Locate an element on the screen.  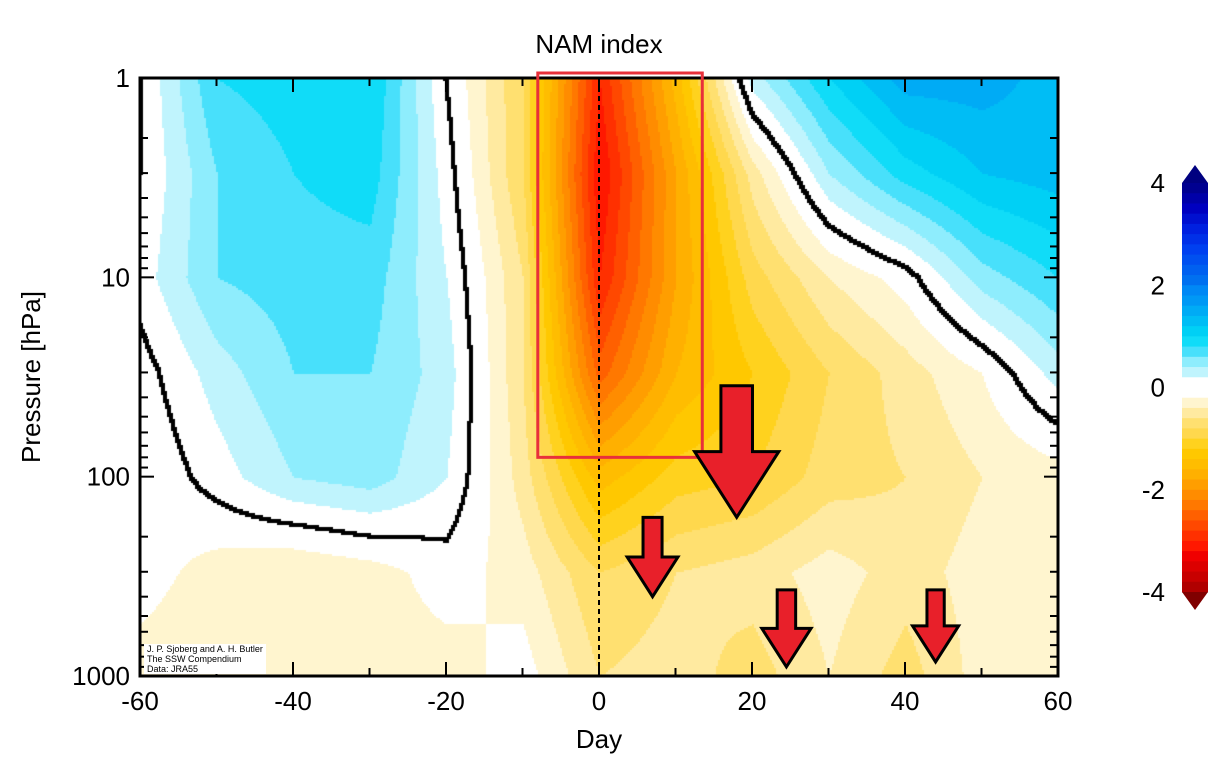
x-tick-label: -60 is located at coordinates (140, 701).